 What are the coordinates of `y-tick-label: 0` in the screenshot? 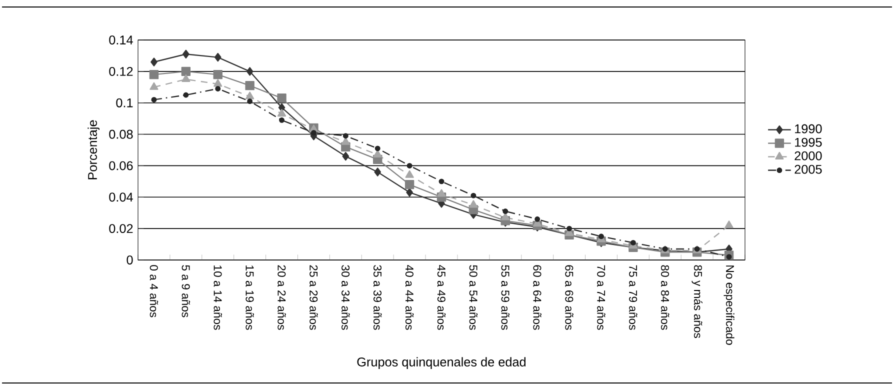 It's located at (129, 260).